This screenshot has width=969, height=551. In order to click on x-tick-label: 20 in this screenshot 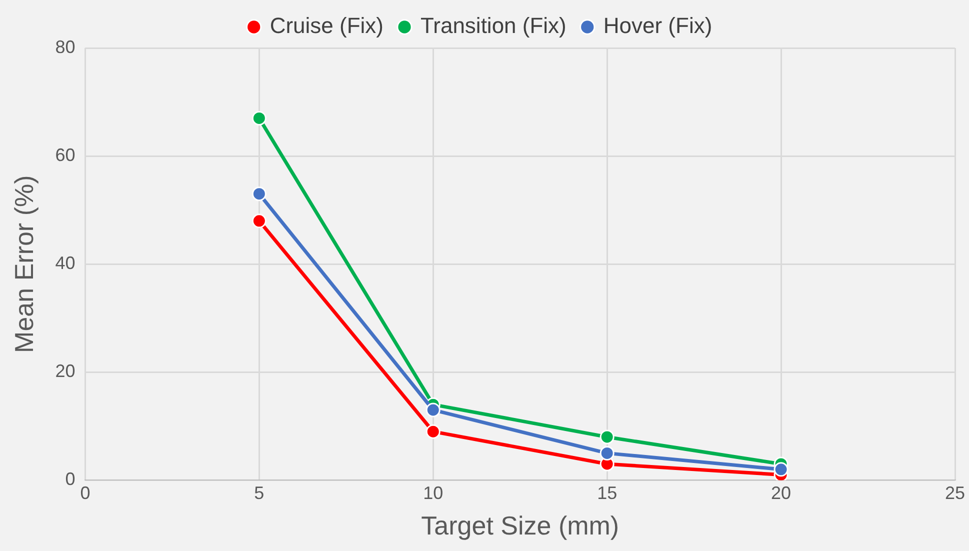, I will do `click(781, 492)`.